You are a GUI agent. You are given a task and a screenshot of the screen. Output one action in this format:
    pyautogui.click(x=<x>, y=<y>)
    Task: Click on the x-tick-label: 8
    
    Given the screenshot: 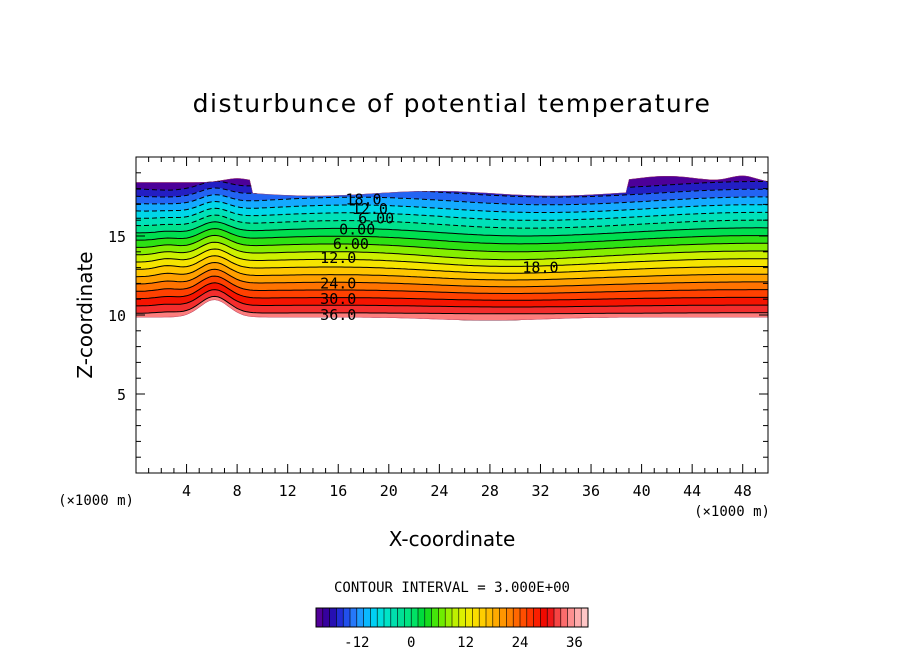 What is the action you would take?
    pyautogui.click(x=237, y=491)
    